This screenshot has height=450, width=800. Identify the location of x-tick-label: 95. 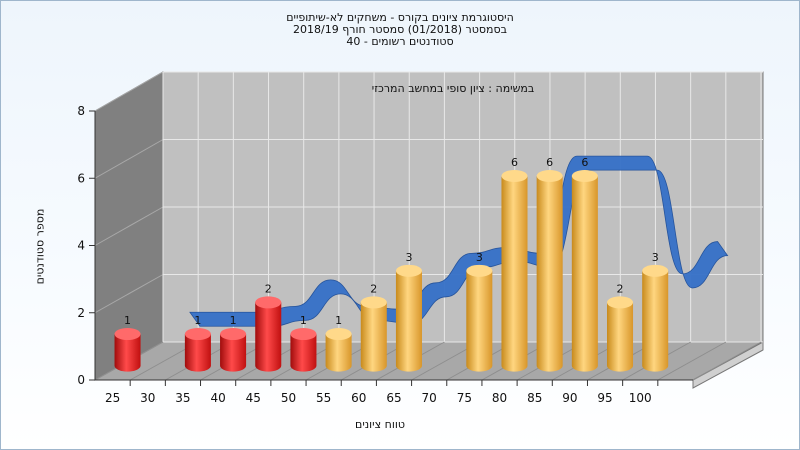
(604, 398).